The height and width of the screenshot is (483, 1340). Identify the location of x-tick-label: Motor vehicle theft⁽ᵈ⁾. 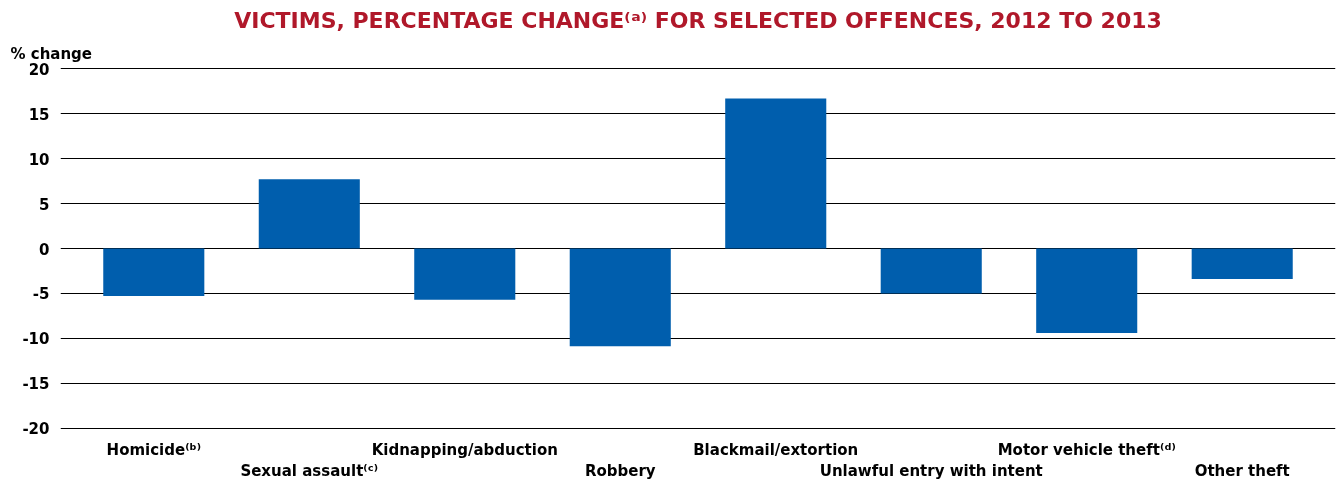
(1086, 449).